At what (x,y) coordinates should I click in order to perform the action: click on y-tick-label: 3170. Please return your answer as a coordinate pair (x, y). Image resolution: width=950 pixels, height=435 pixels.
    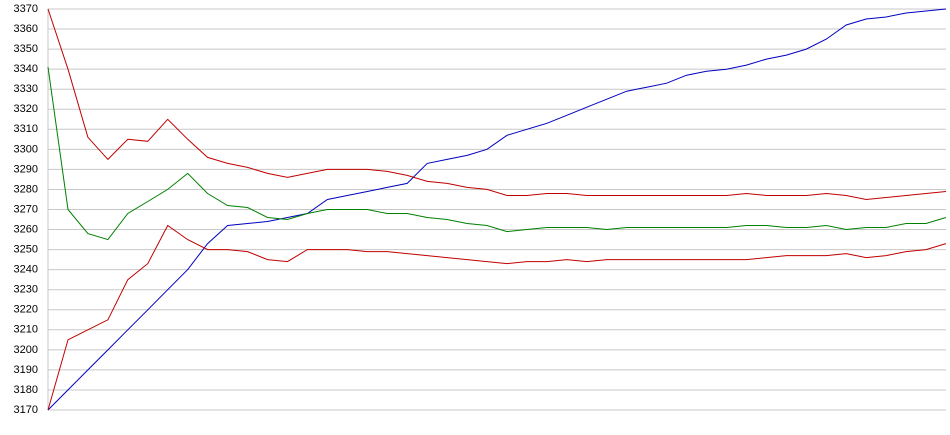
    Looking at the image, I should click on (26, 410).